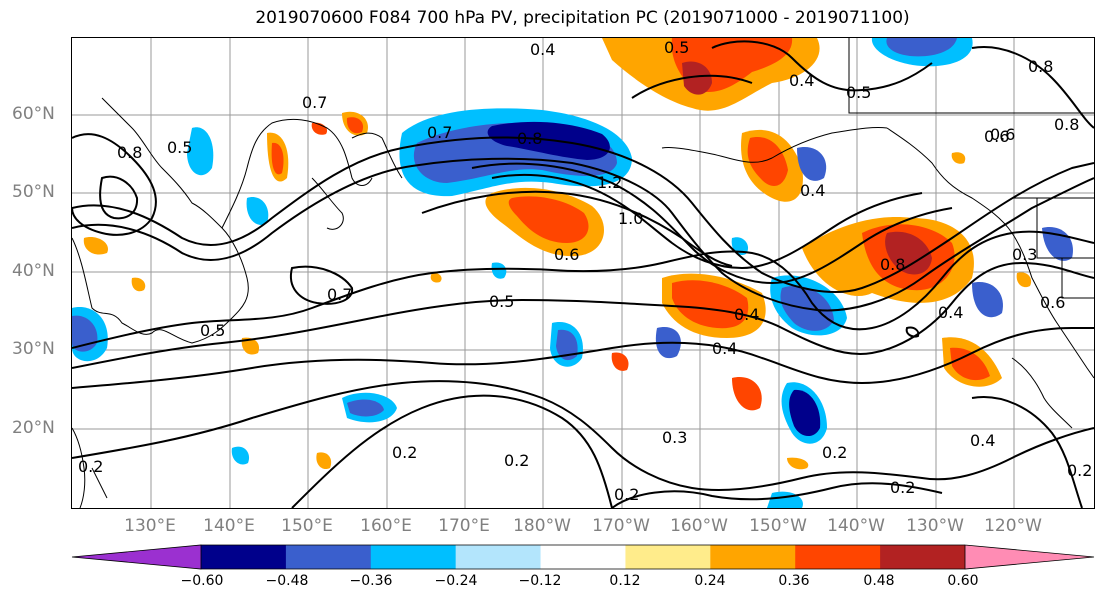 Image resolution: width=1105 pixels, height=601 pixels. Describe the element at coordinates (33, 192) in the screenshot. I see `lat-label-50n: 50°N` at that location.